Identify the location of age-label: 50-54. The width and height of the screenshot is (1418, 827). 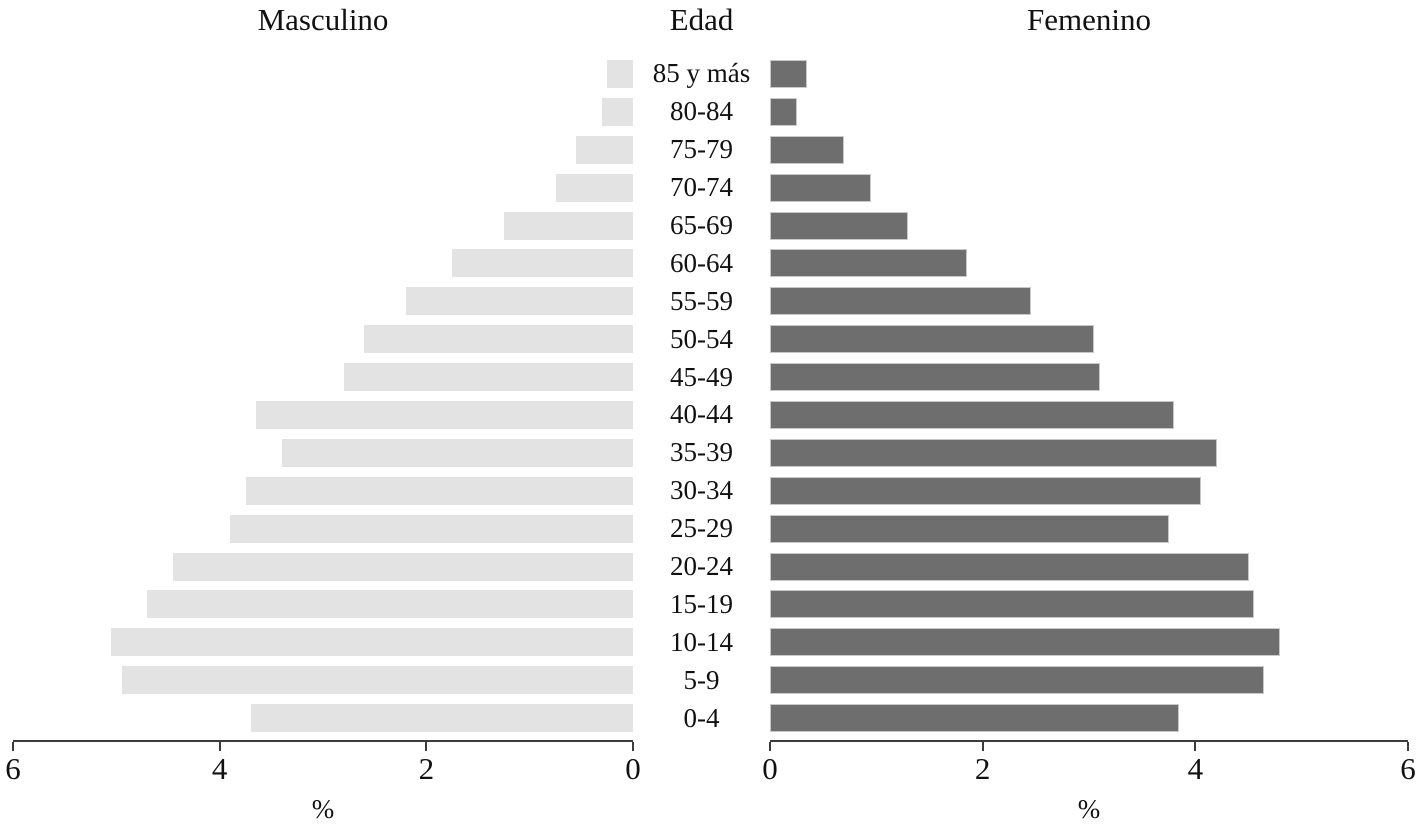
(701, 338).